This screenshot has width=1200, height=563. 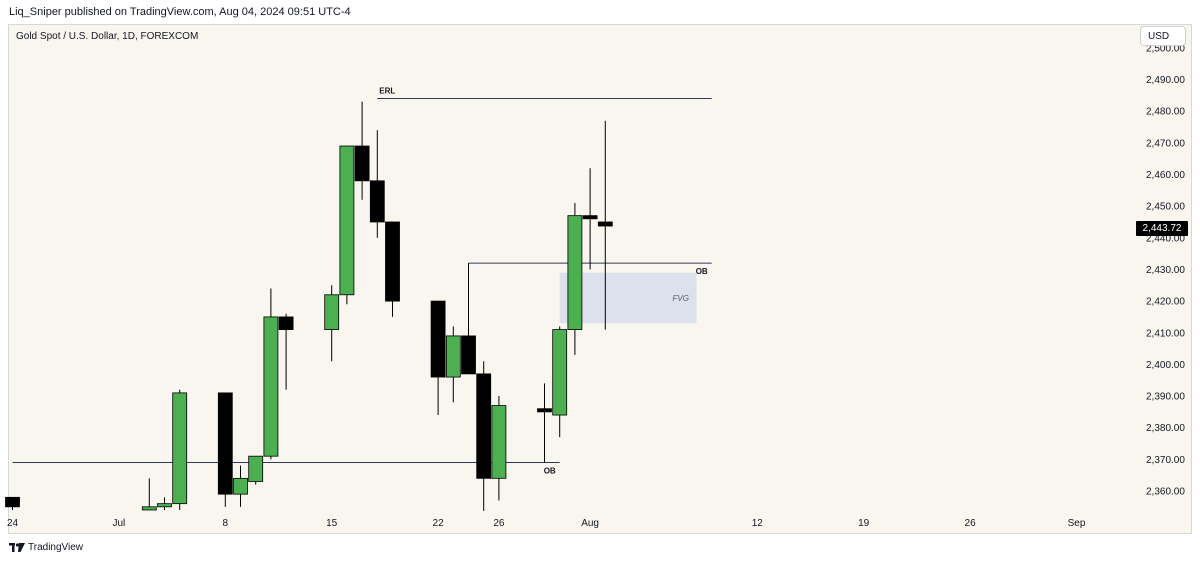 What do you see at coordinates (1165, 428) in the screenshot?
I see `y-tick-label: 2,380.00` at bounding box center [1165, 428].